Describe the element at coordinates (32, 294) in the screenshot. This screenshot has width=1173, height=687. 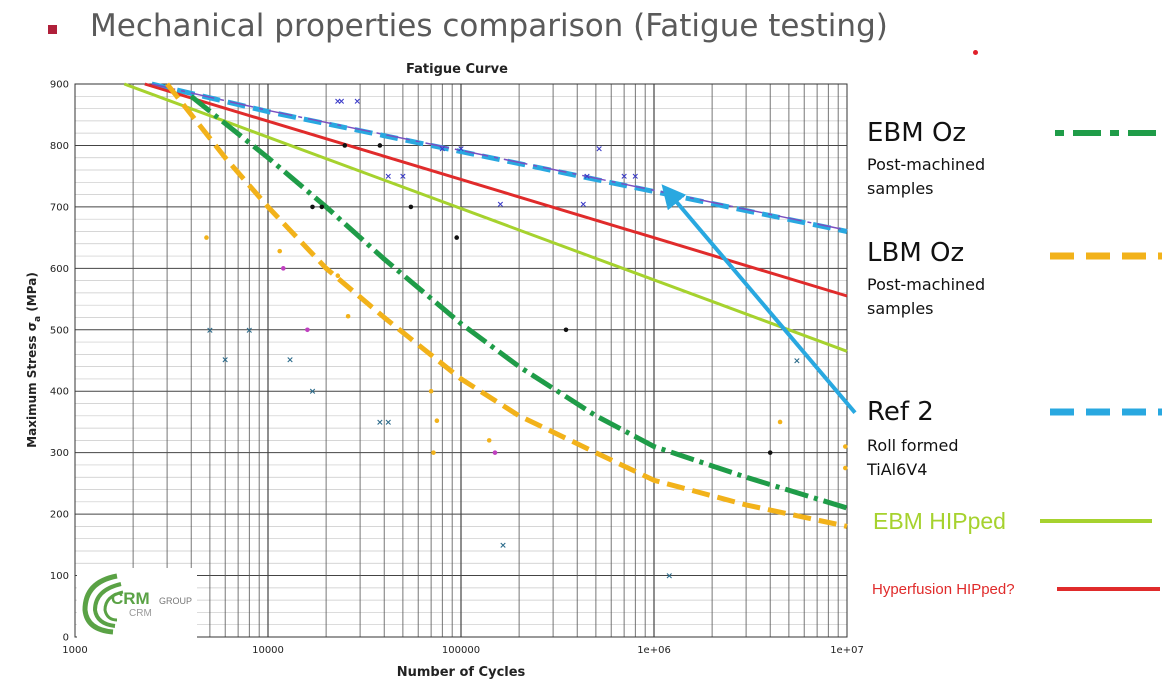
I see `y-axis-label-unit: (MPa)` at that location.